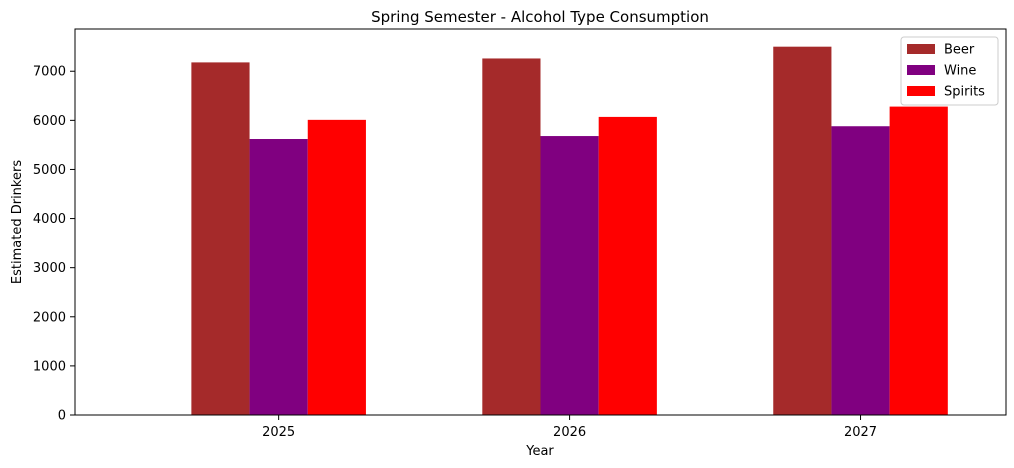  I want to click on legend-swatch-beer, so click(921, 49).